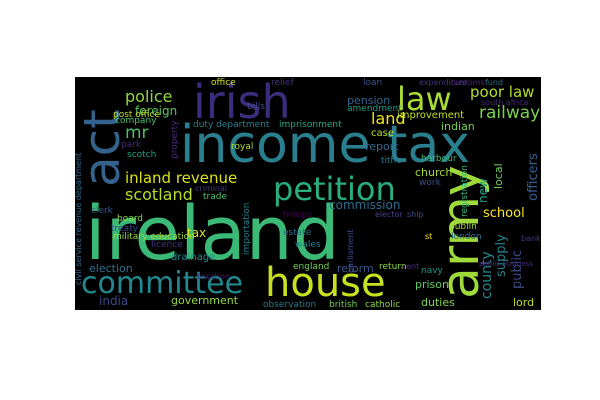 The image size is (600, 400). What do you see at coordinates (181, 178) in the screenshot?
I see `word-inland-revenue: inland revenue` at bounding box center [181, 178].